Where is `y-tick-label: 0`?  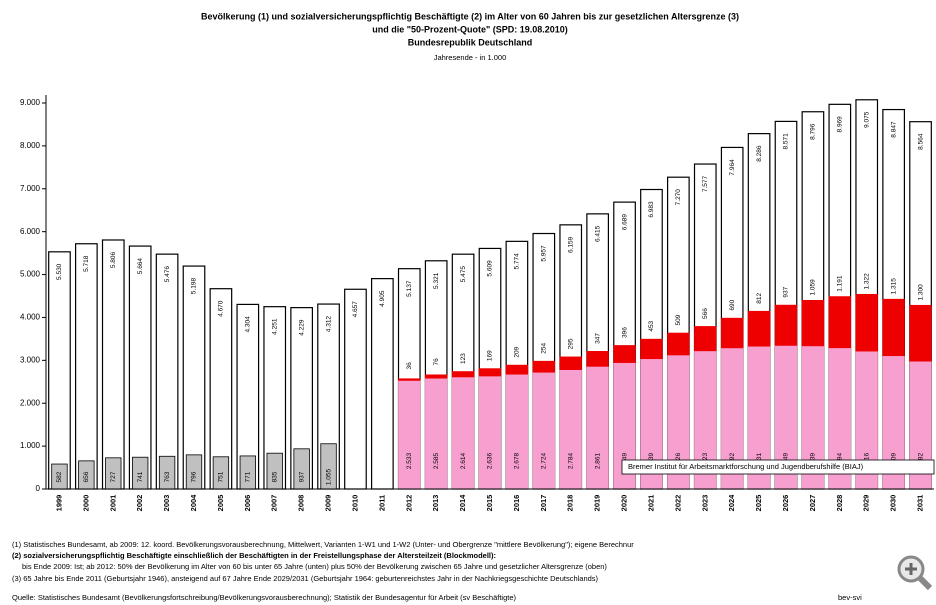 y-tick-label: 0 is located at coordinates (38, 488).